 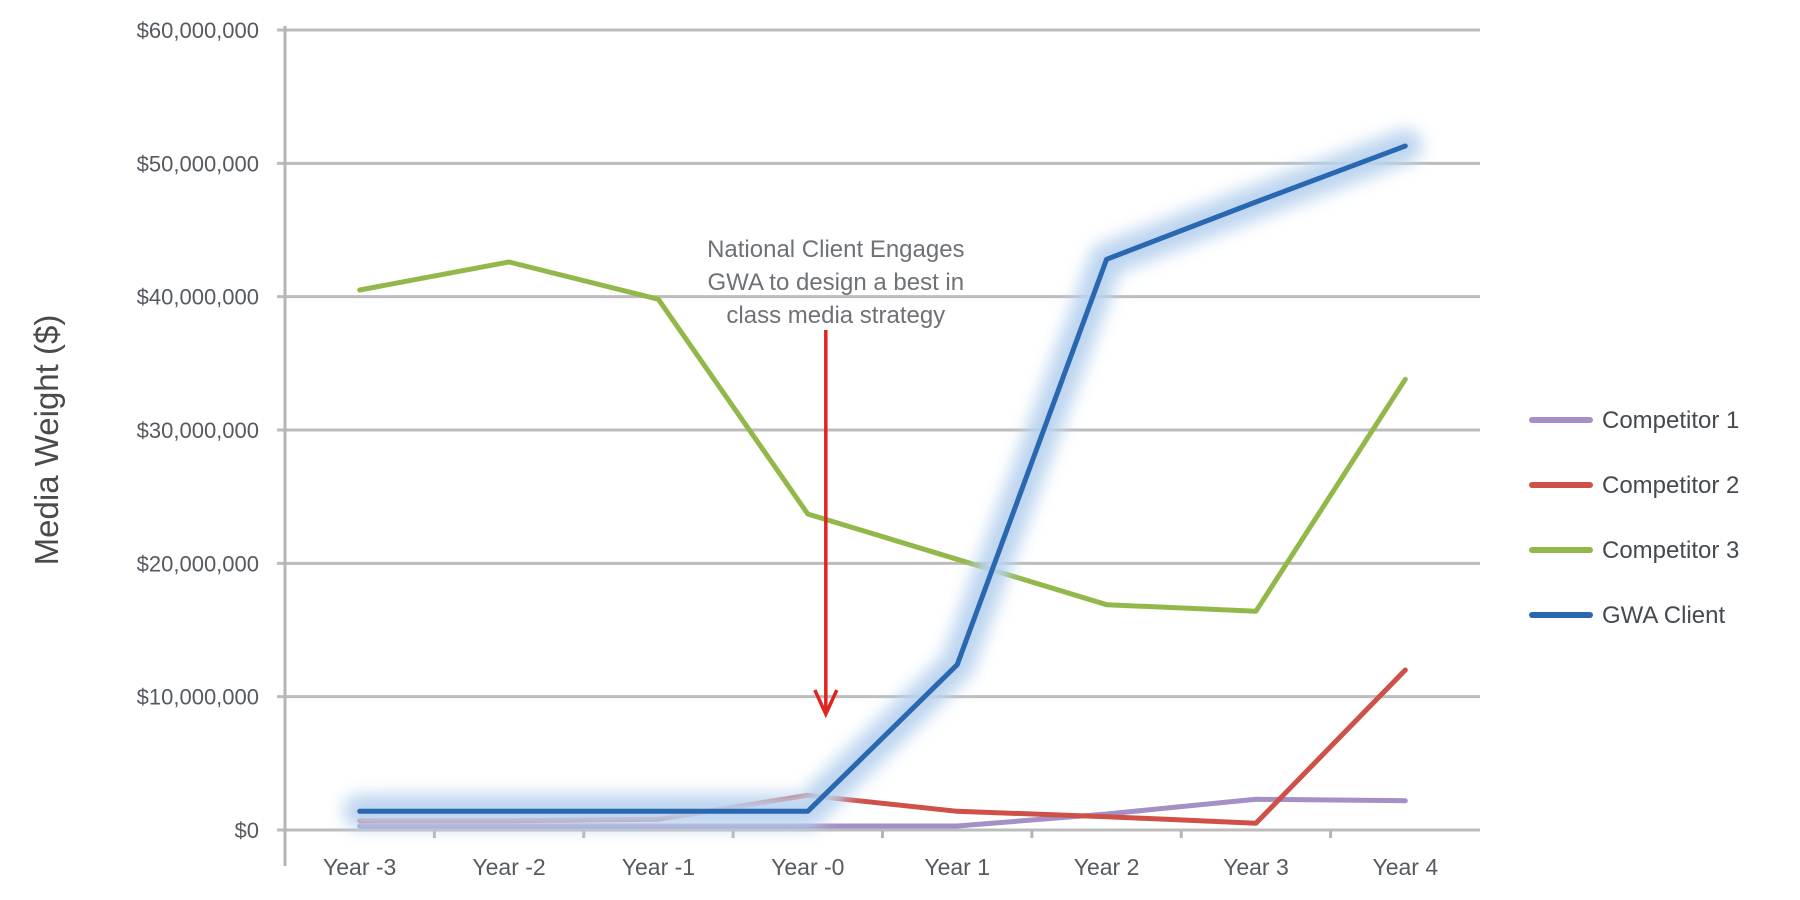 I want to click on x-tick-label: Year 2, so click(x=1107, y=867).